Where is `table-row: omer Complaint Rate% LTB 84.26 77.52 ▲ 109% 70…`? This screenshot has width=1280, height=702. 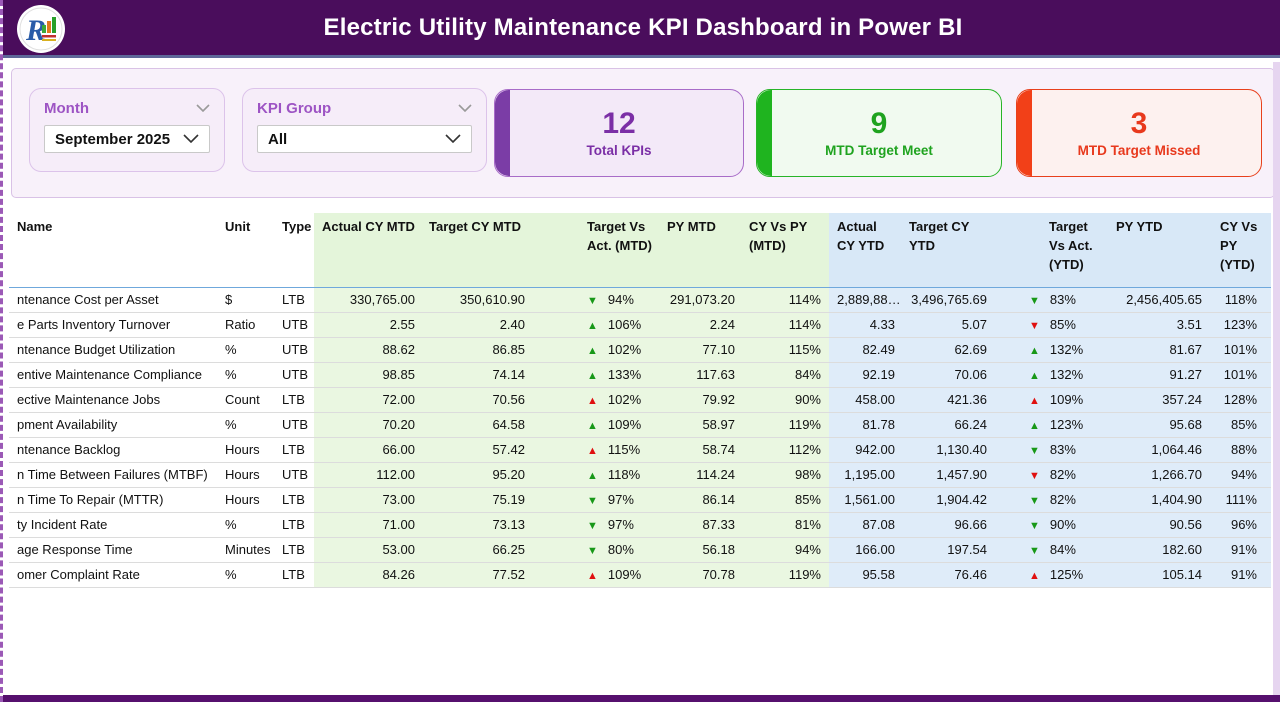
table-row: omer Complaint Rate% LTB 84.26 77.52 ▲ 109% 70… is located at coordinates (640, 575).